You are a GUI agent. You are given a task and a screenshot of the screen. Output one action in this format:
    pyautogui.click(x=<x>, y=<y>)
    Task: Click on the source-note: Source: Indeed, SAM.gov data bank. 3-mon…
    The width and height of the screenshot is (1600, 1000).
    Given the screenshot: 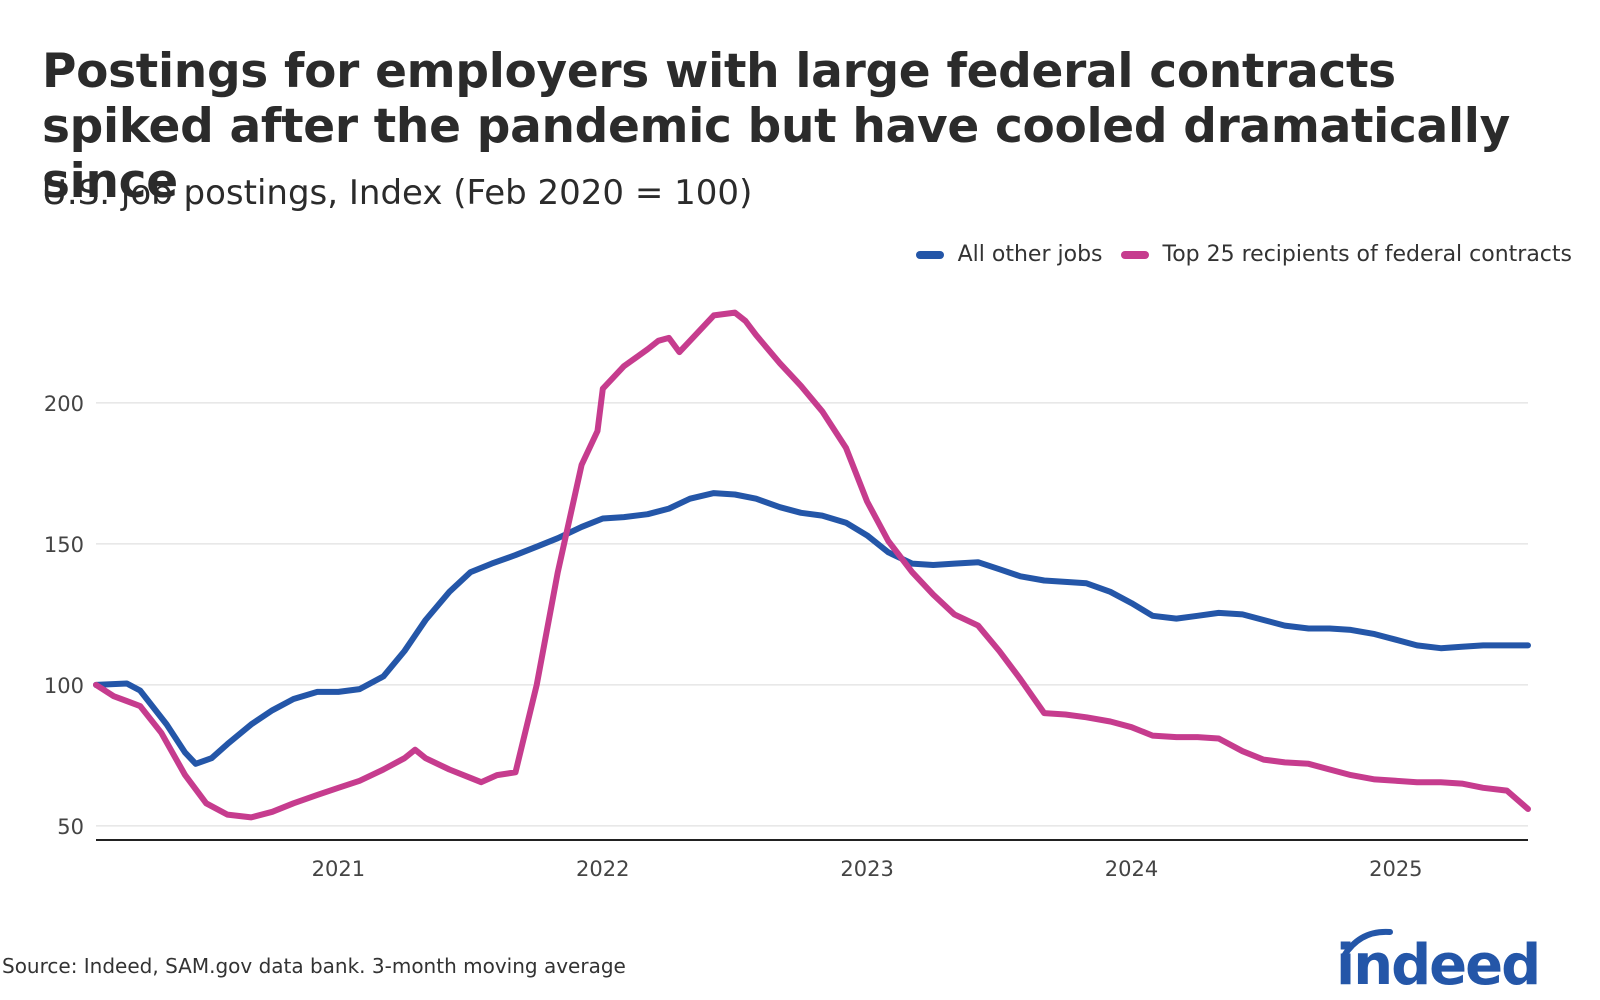 What is the action you would take?
    pyautogui.click(x=314, y=966)
    